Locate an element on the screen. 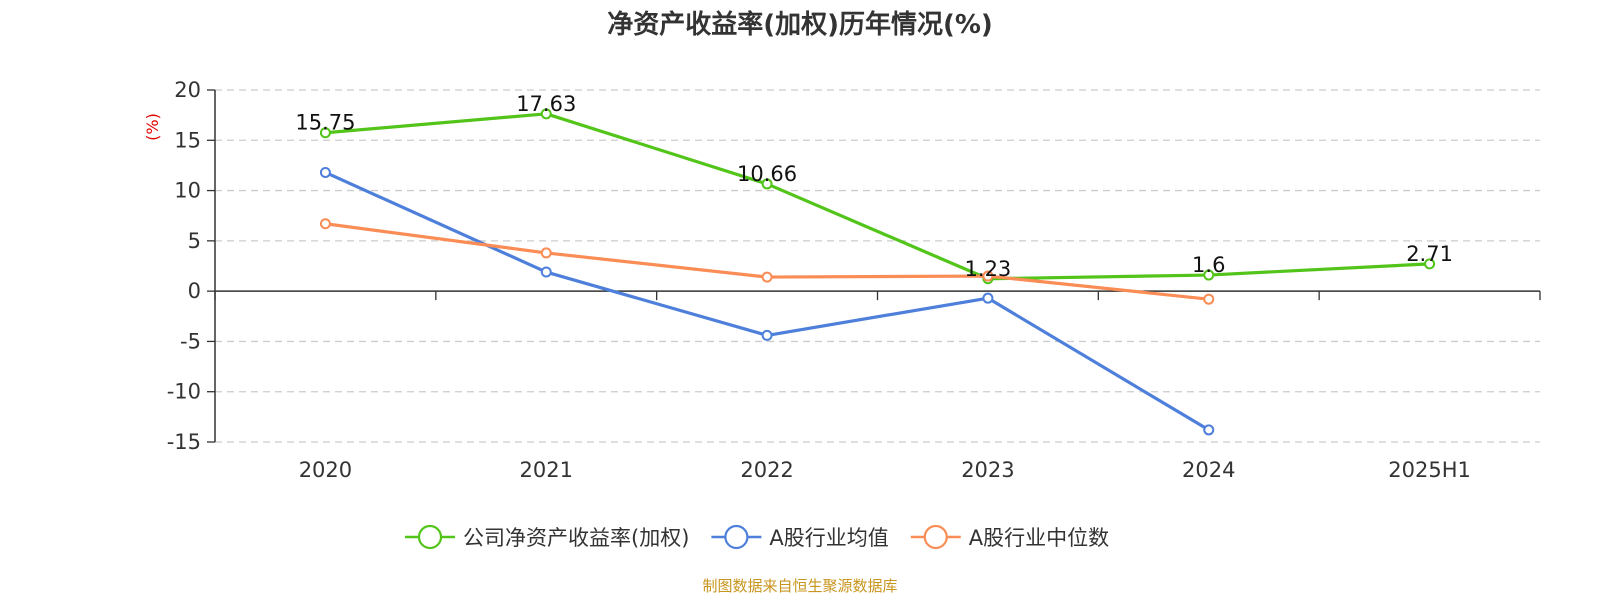  data-label: 1.6 is located at coordinates (1208, 265).